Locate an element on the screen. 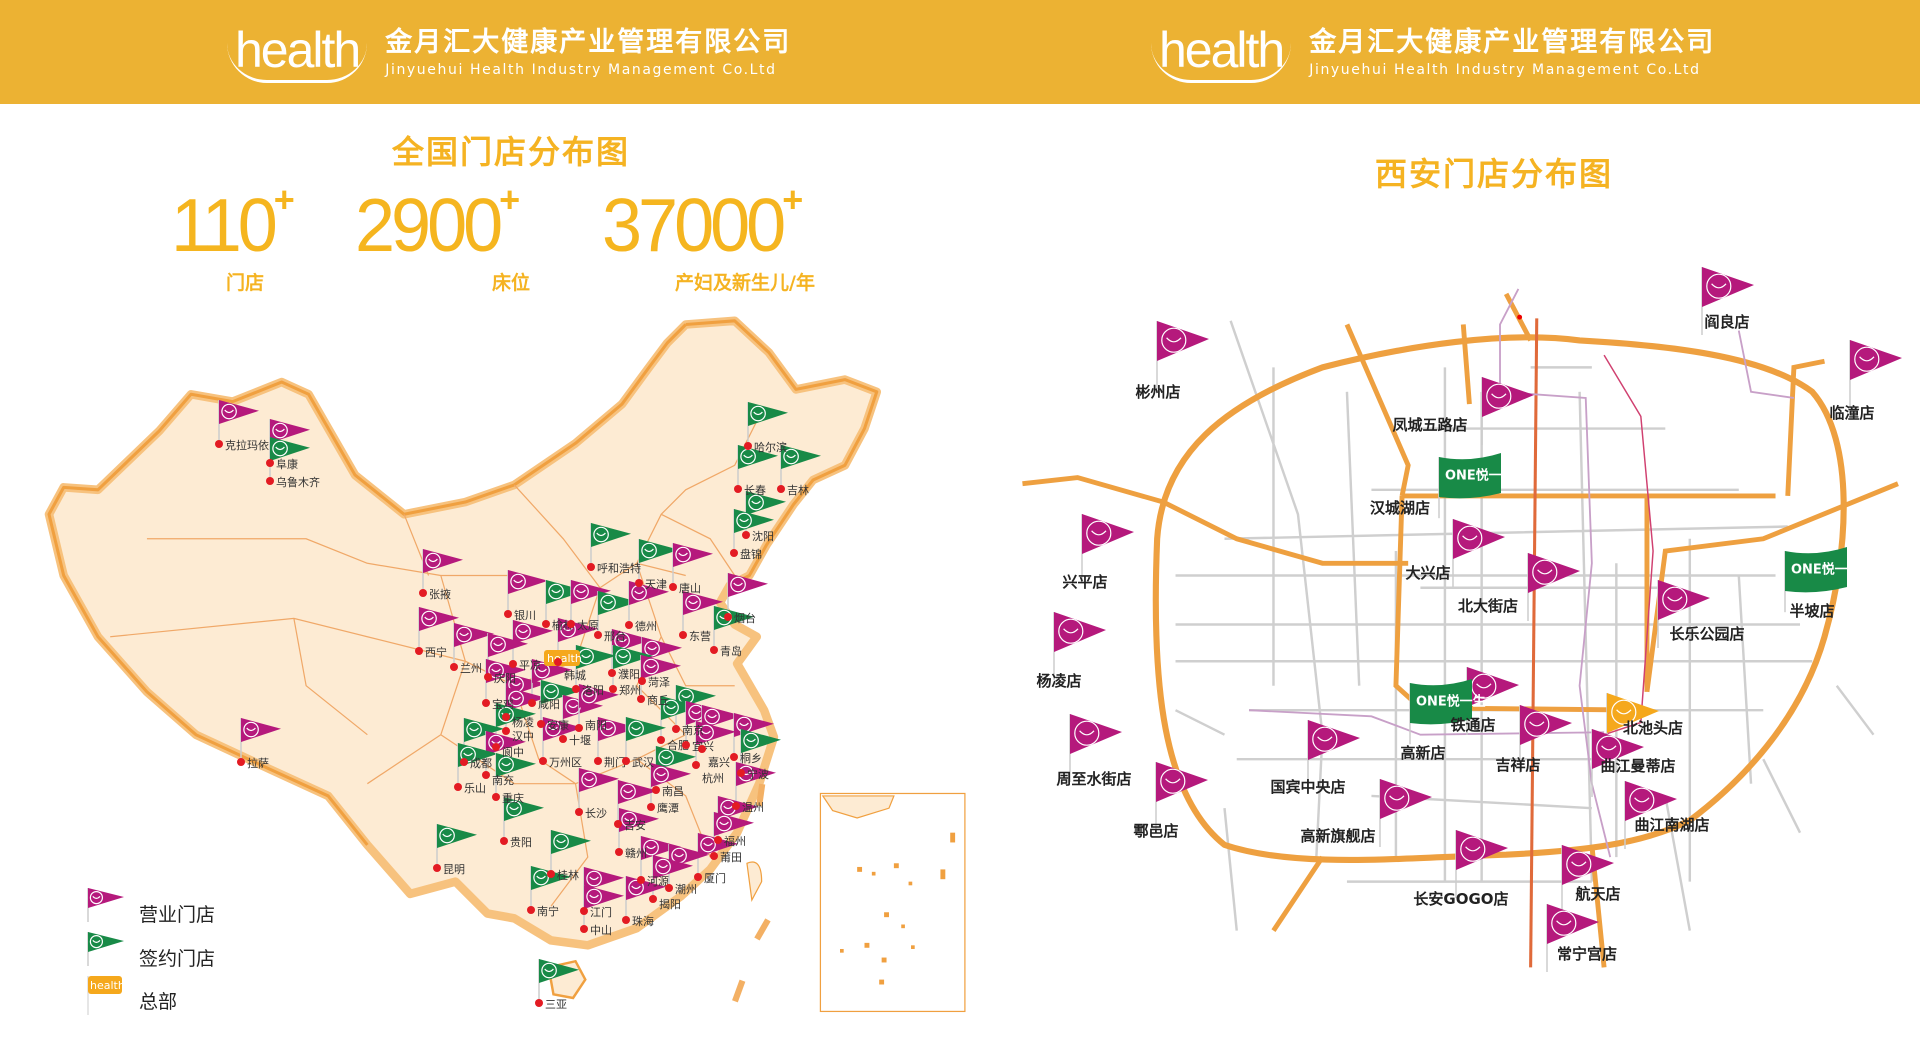 The width and height of the screenshot is (1920, 1061). store-label: 鄠邑店 is located at coordinates (1155, 831).